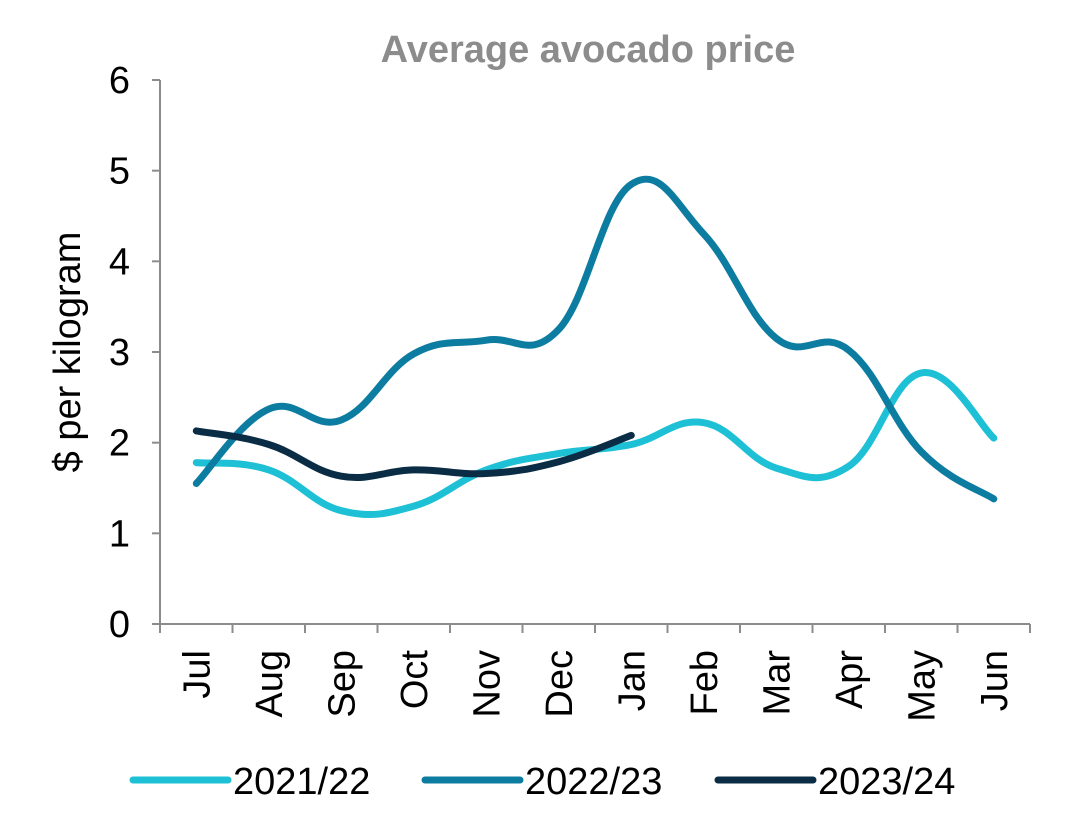 The width and height of the screenshot is (1070, 825). What do you see at coordinates (777, 683) in the screenshot?
I see `x-tick-label: Mar` at bounding box center [777, 683].